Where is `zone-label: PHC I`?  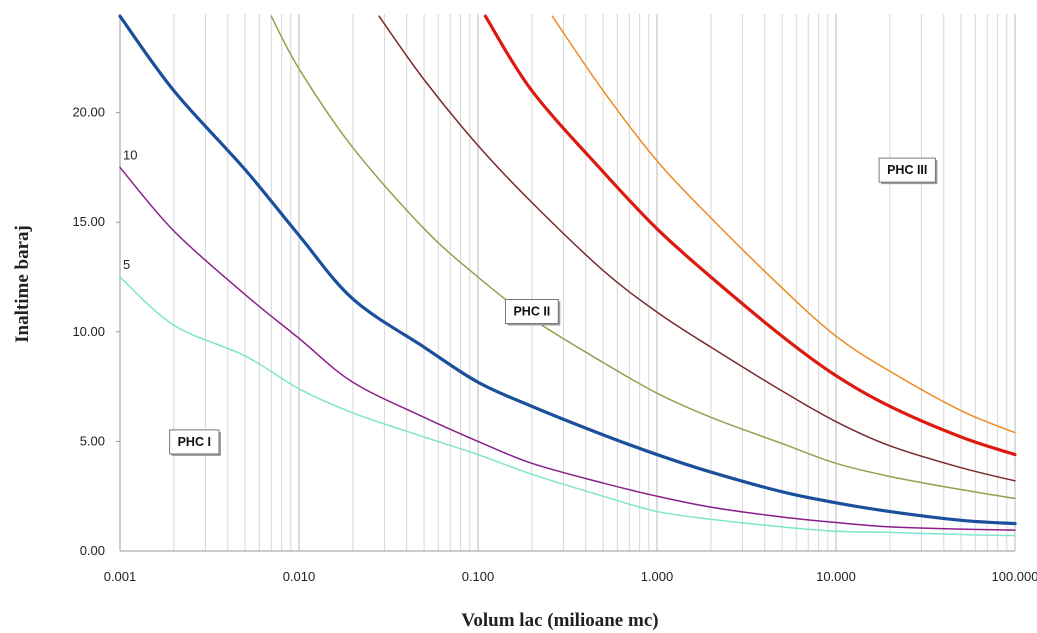 zone-label: PHC I is located at coordinates (195, 442).